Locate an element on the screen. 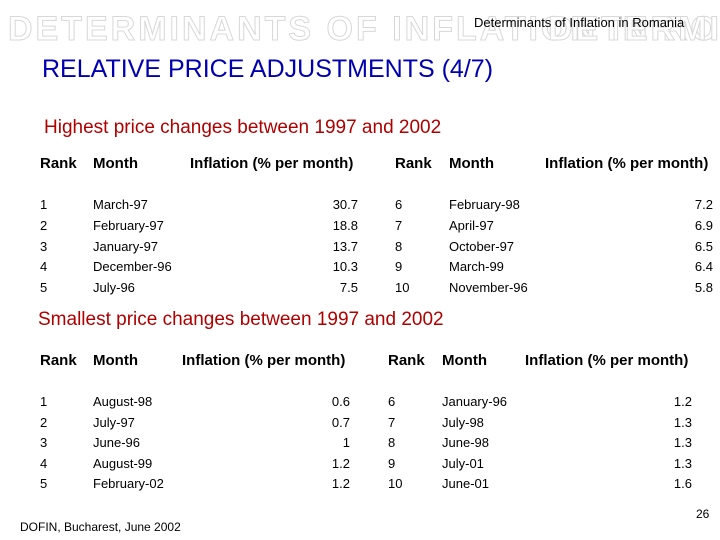  inflation-cell: 18.8 is located at coordinates (345, 225).